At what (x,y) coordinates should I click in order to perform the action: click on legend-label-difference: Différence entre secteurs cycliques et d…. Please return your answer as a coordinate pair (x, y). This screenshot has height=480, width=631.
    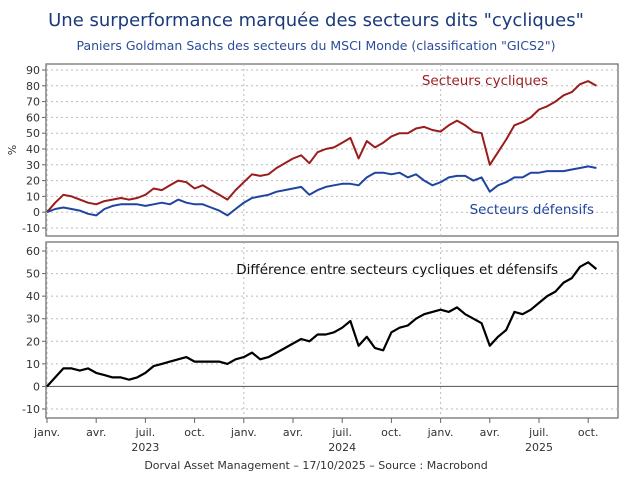
    Looking at the image, I should click on (397, 270).